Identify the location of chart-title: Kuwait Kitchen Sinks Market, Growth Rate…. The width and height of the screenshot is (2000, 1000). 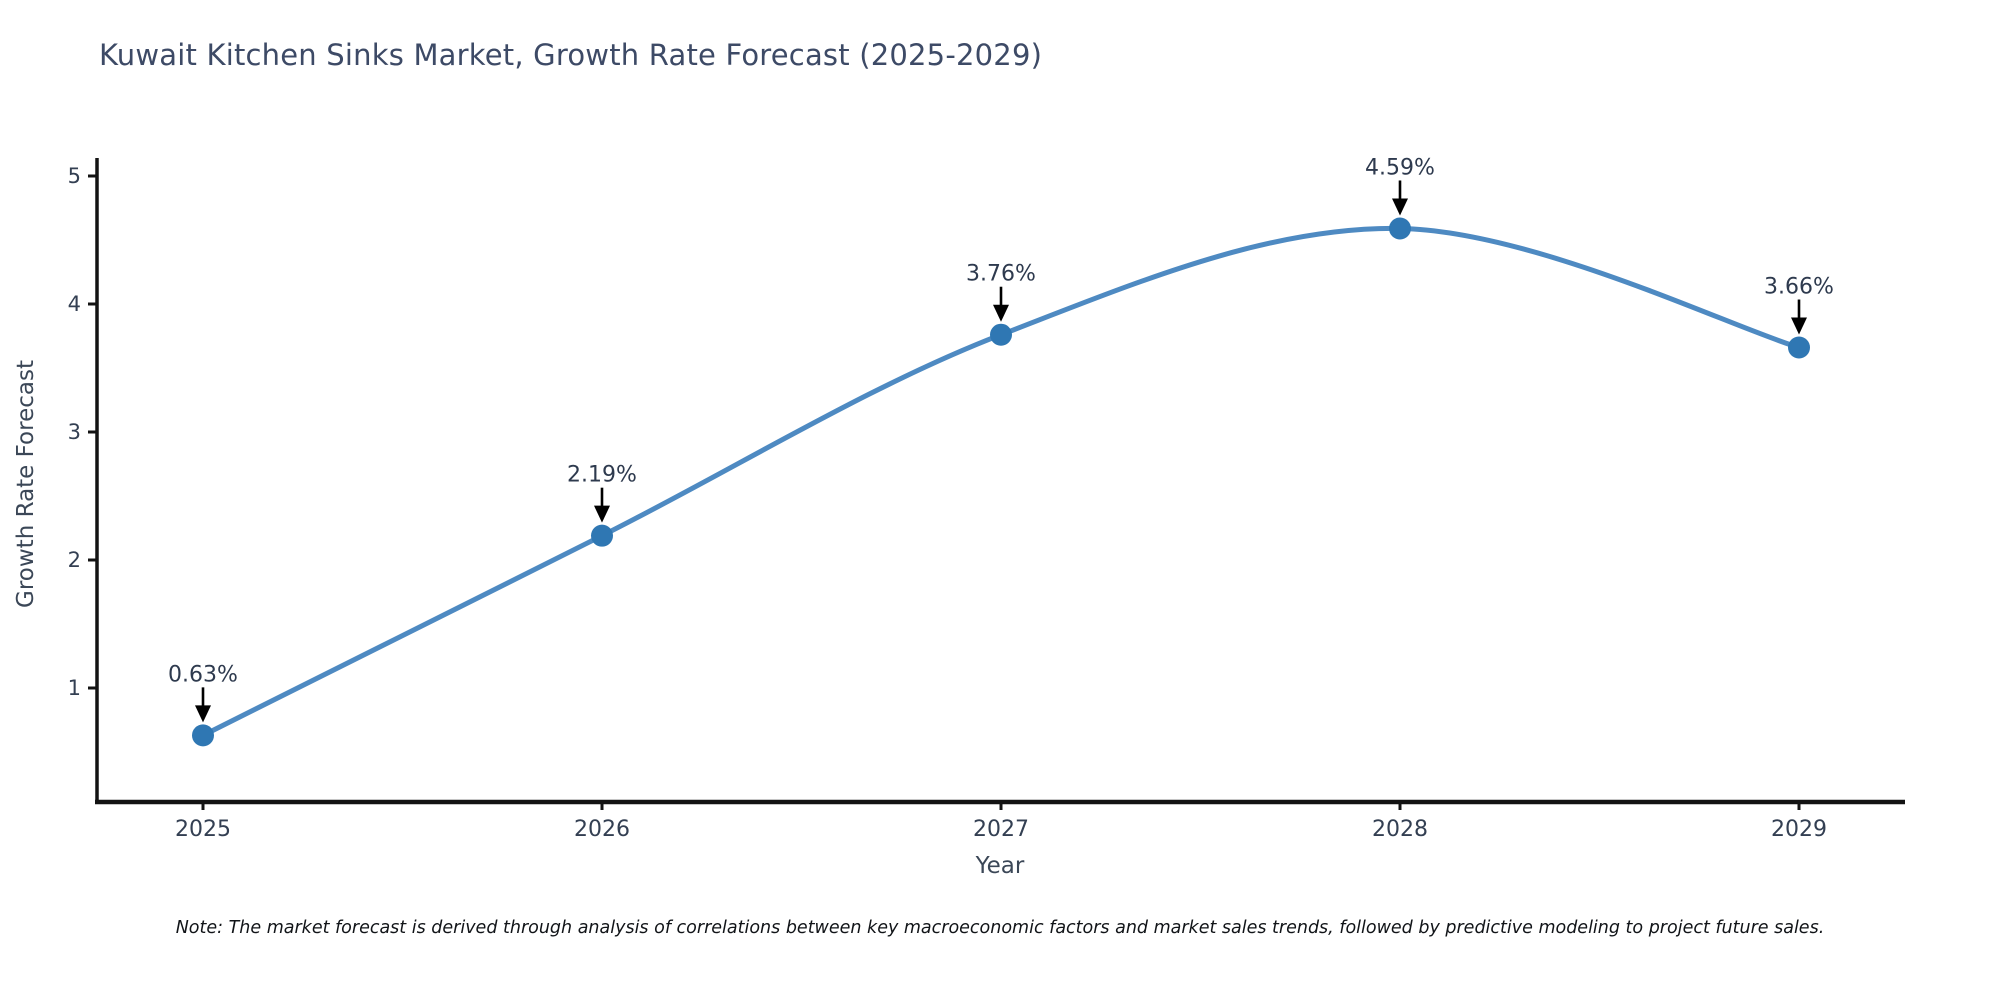
(571, 55).